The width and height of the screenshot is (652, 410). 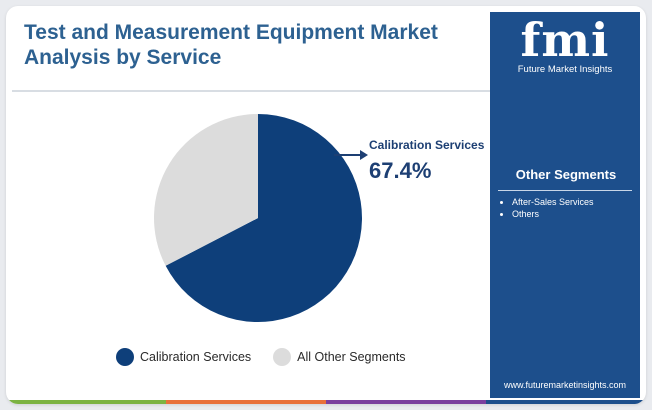 I want to click on logo-text: Future Market Insights, so click(x=565, y=69).